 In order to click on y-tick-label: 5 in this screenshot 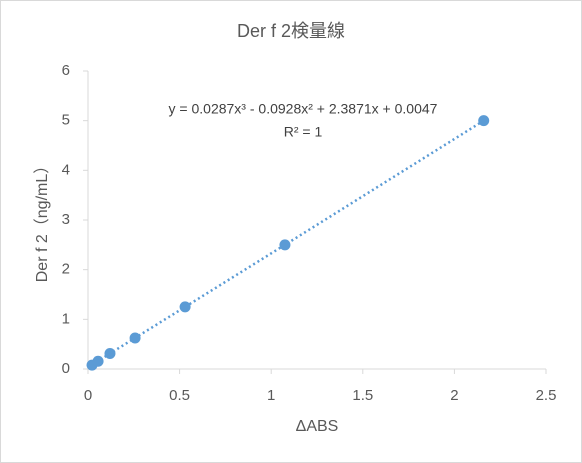, I will do `click(66, 120)`.